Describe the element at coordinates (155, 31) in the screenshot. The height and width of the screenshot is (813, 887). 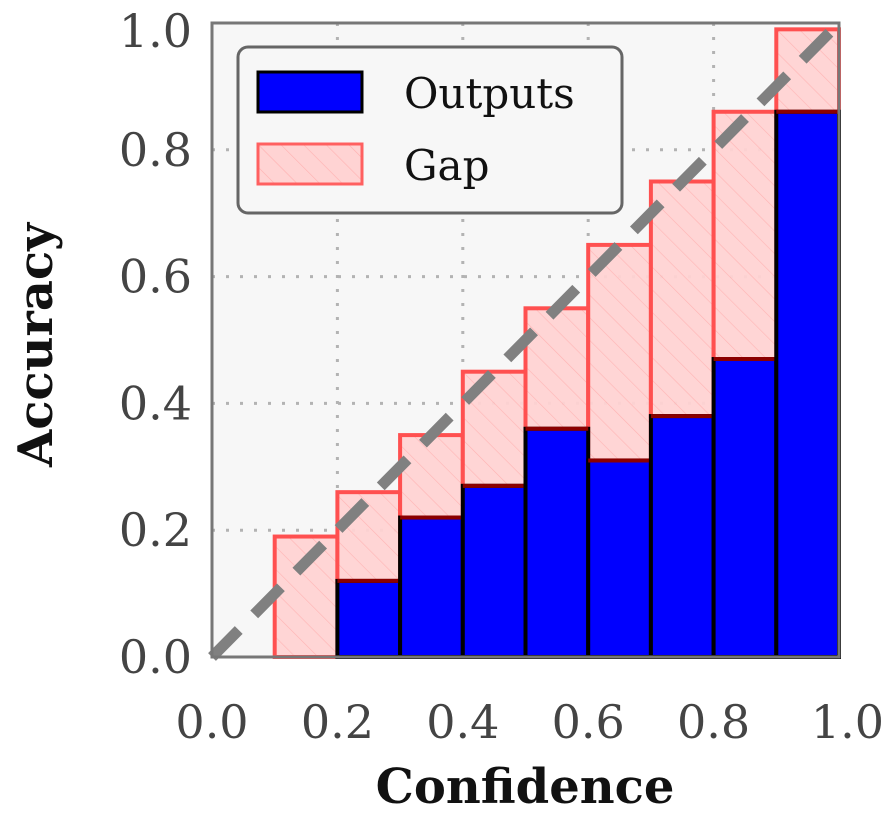
I see `y-tick-label-5: 1.0` at that location.